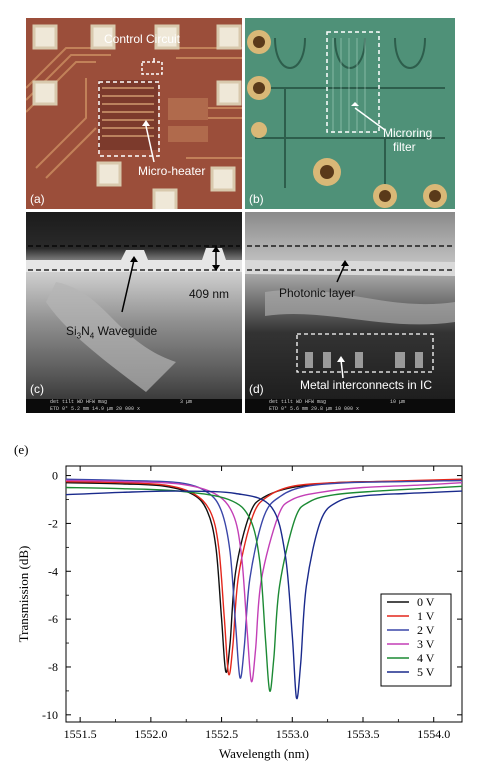  What do you see at coordinates (150, 734) in the screenshot?
I see `x-tick-label: 1552.0` at bounding box center [150, 734].